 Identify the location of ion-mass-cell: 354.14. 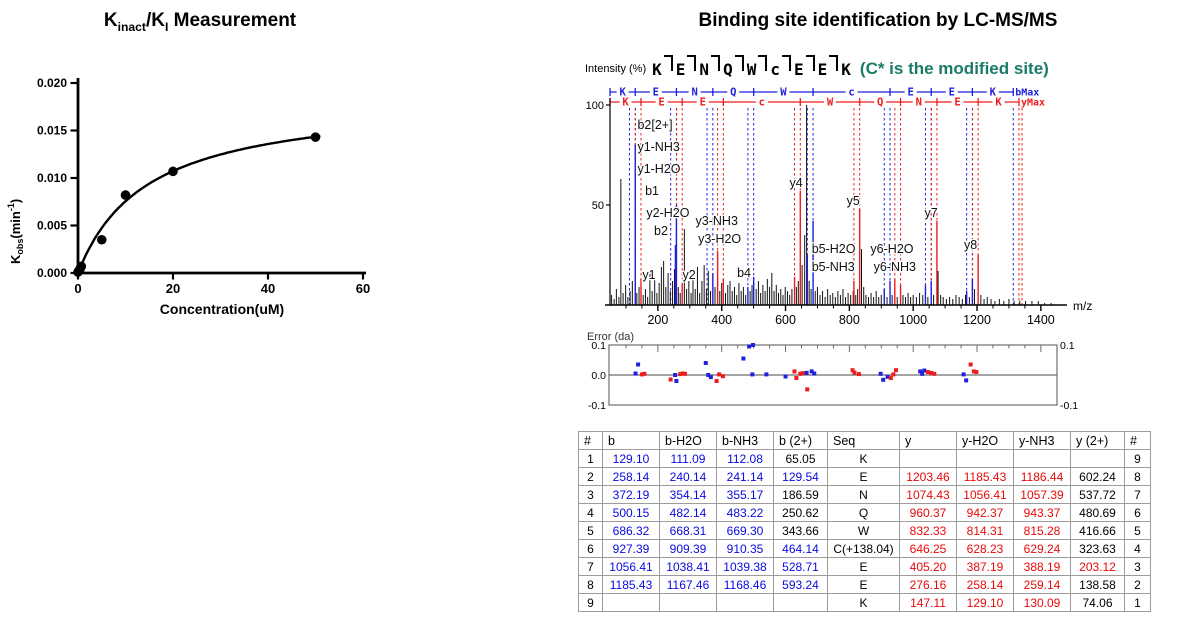
(688, 494).